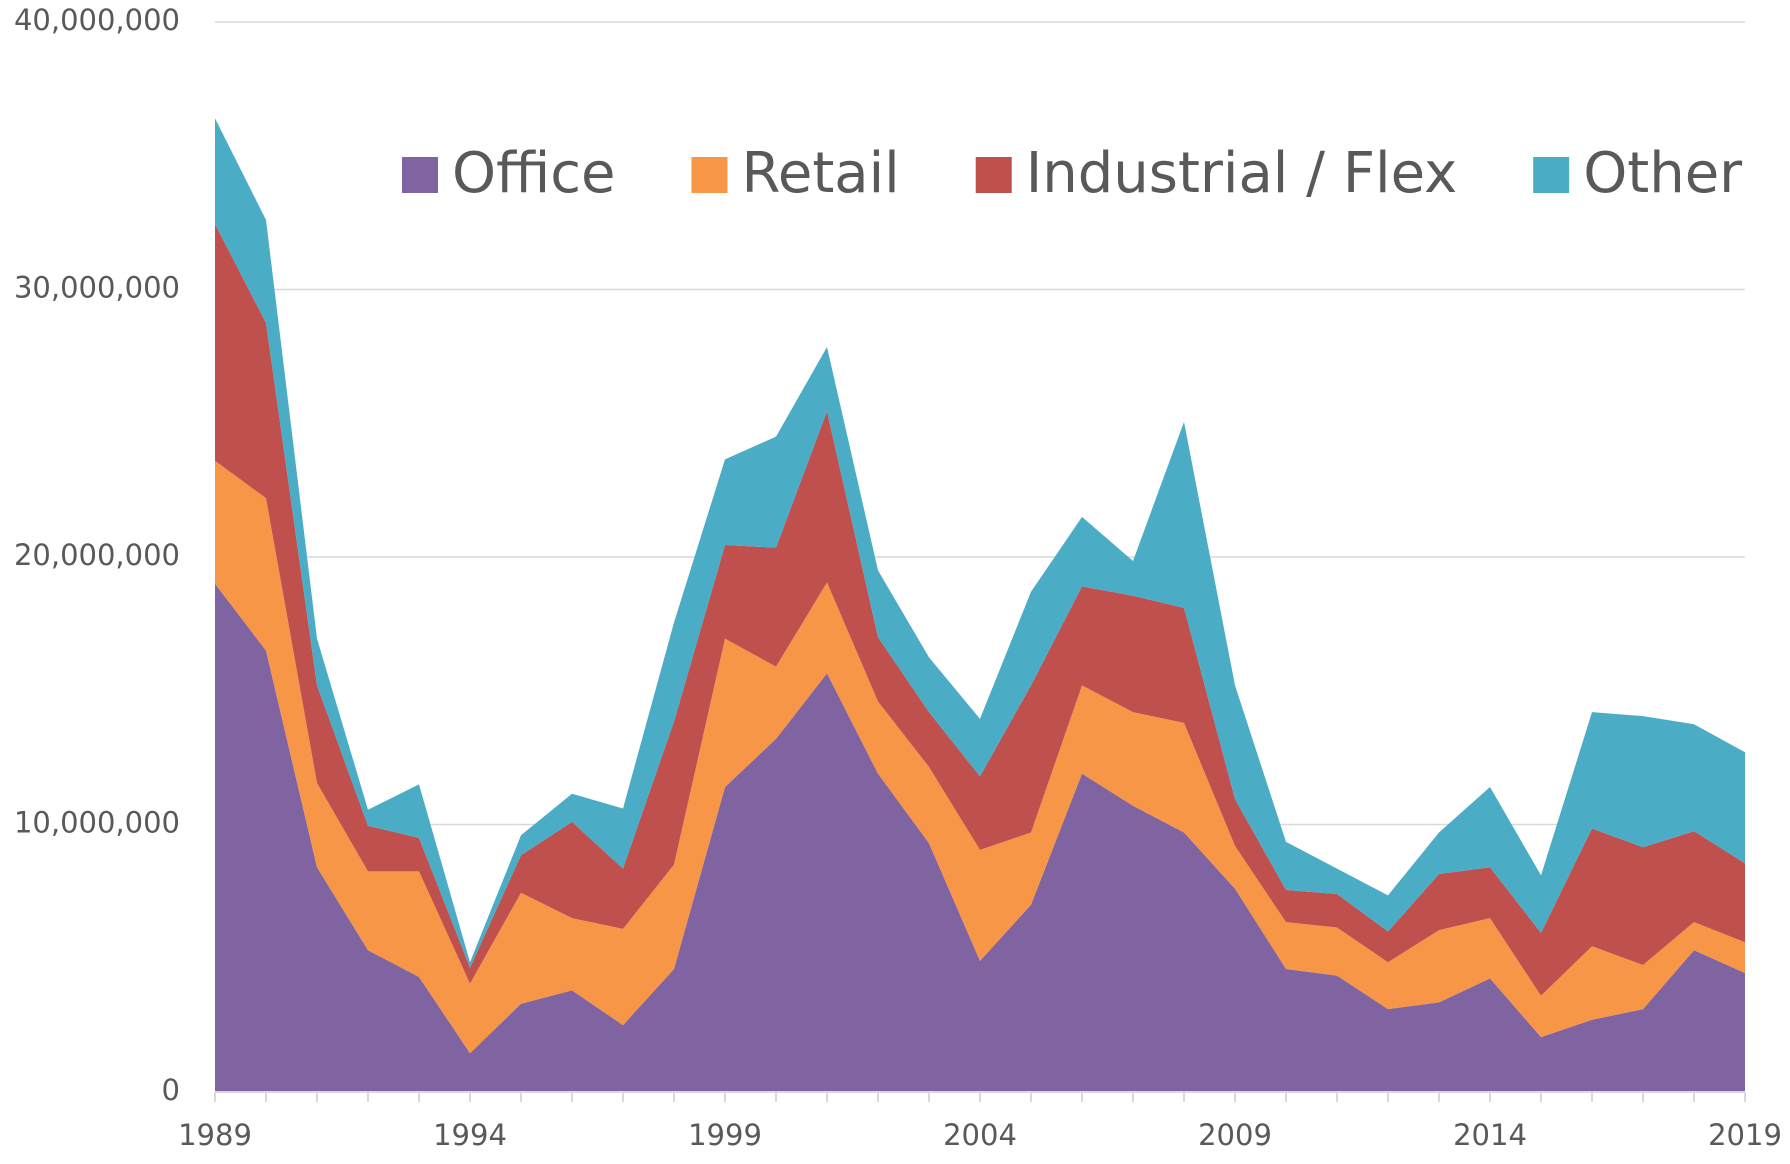  What do you see at coordinates (533, 173) in the screenshot?
I see `legend-label: Office` at bounding box center [533, 173].